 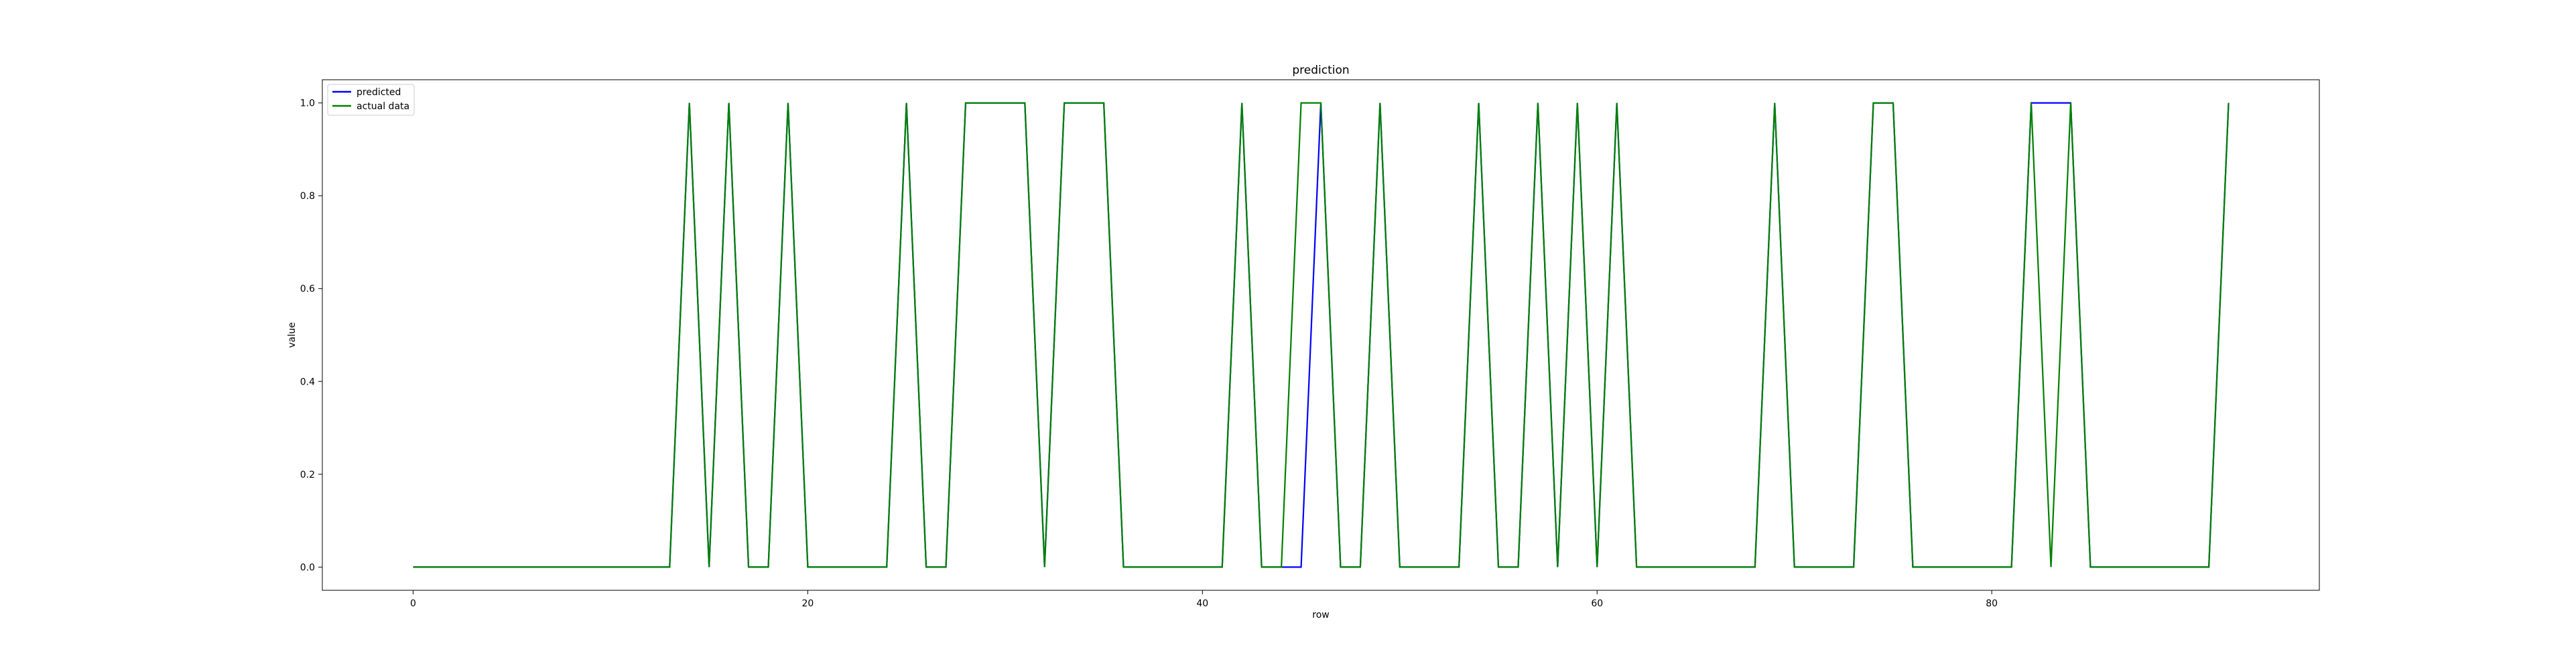 What do you see at coordinates (307, 196) in the screenshot?
I see `y-tick-label: 0.8` at bounding box center [307, 196].